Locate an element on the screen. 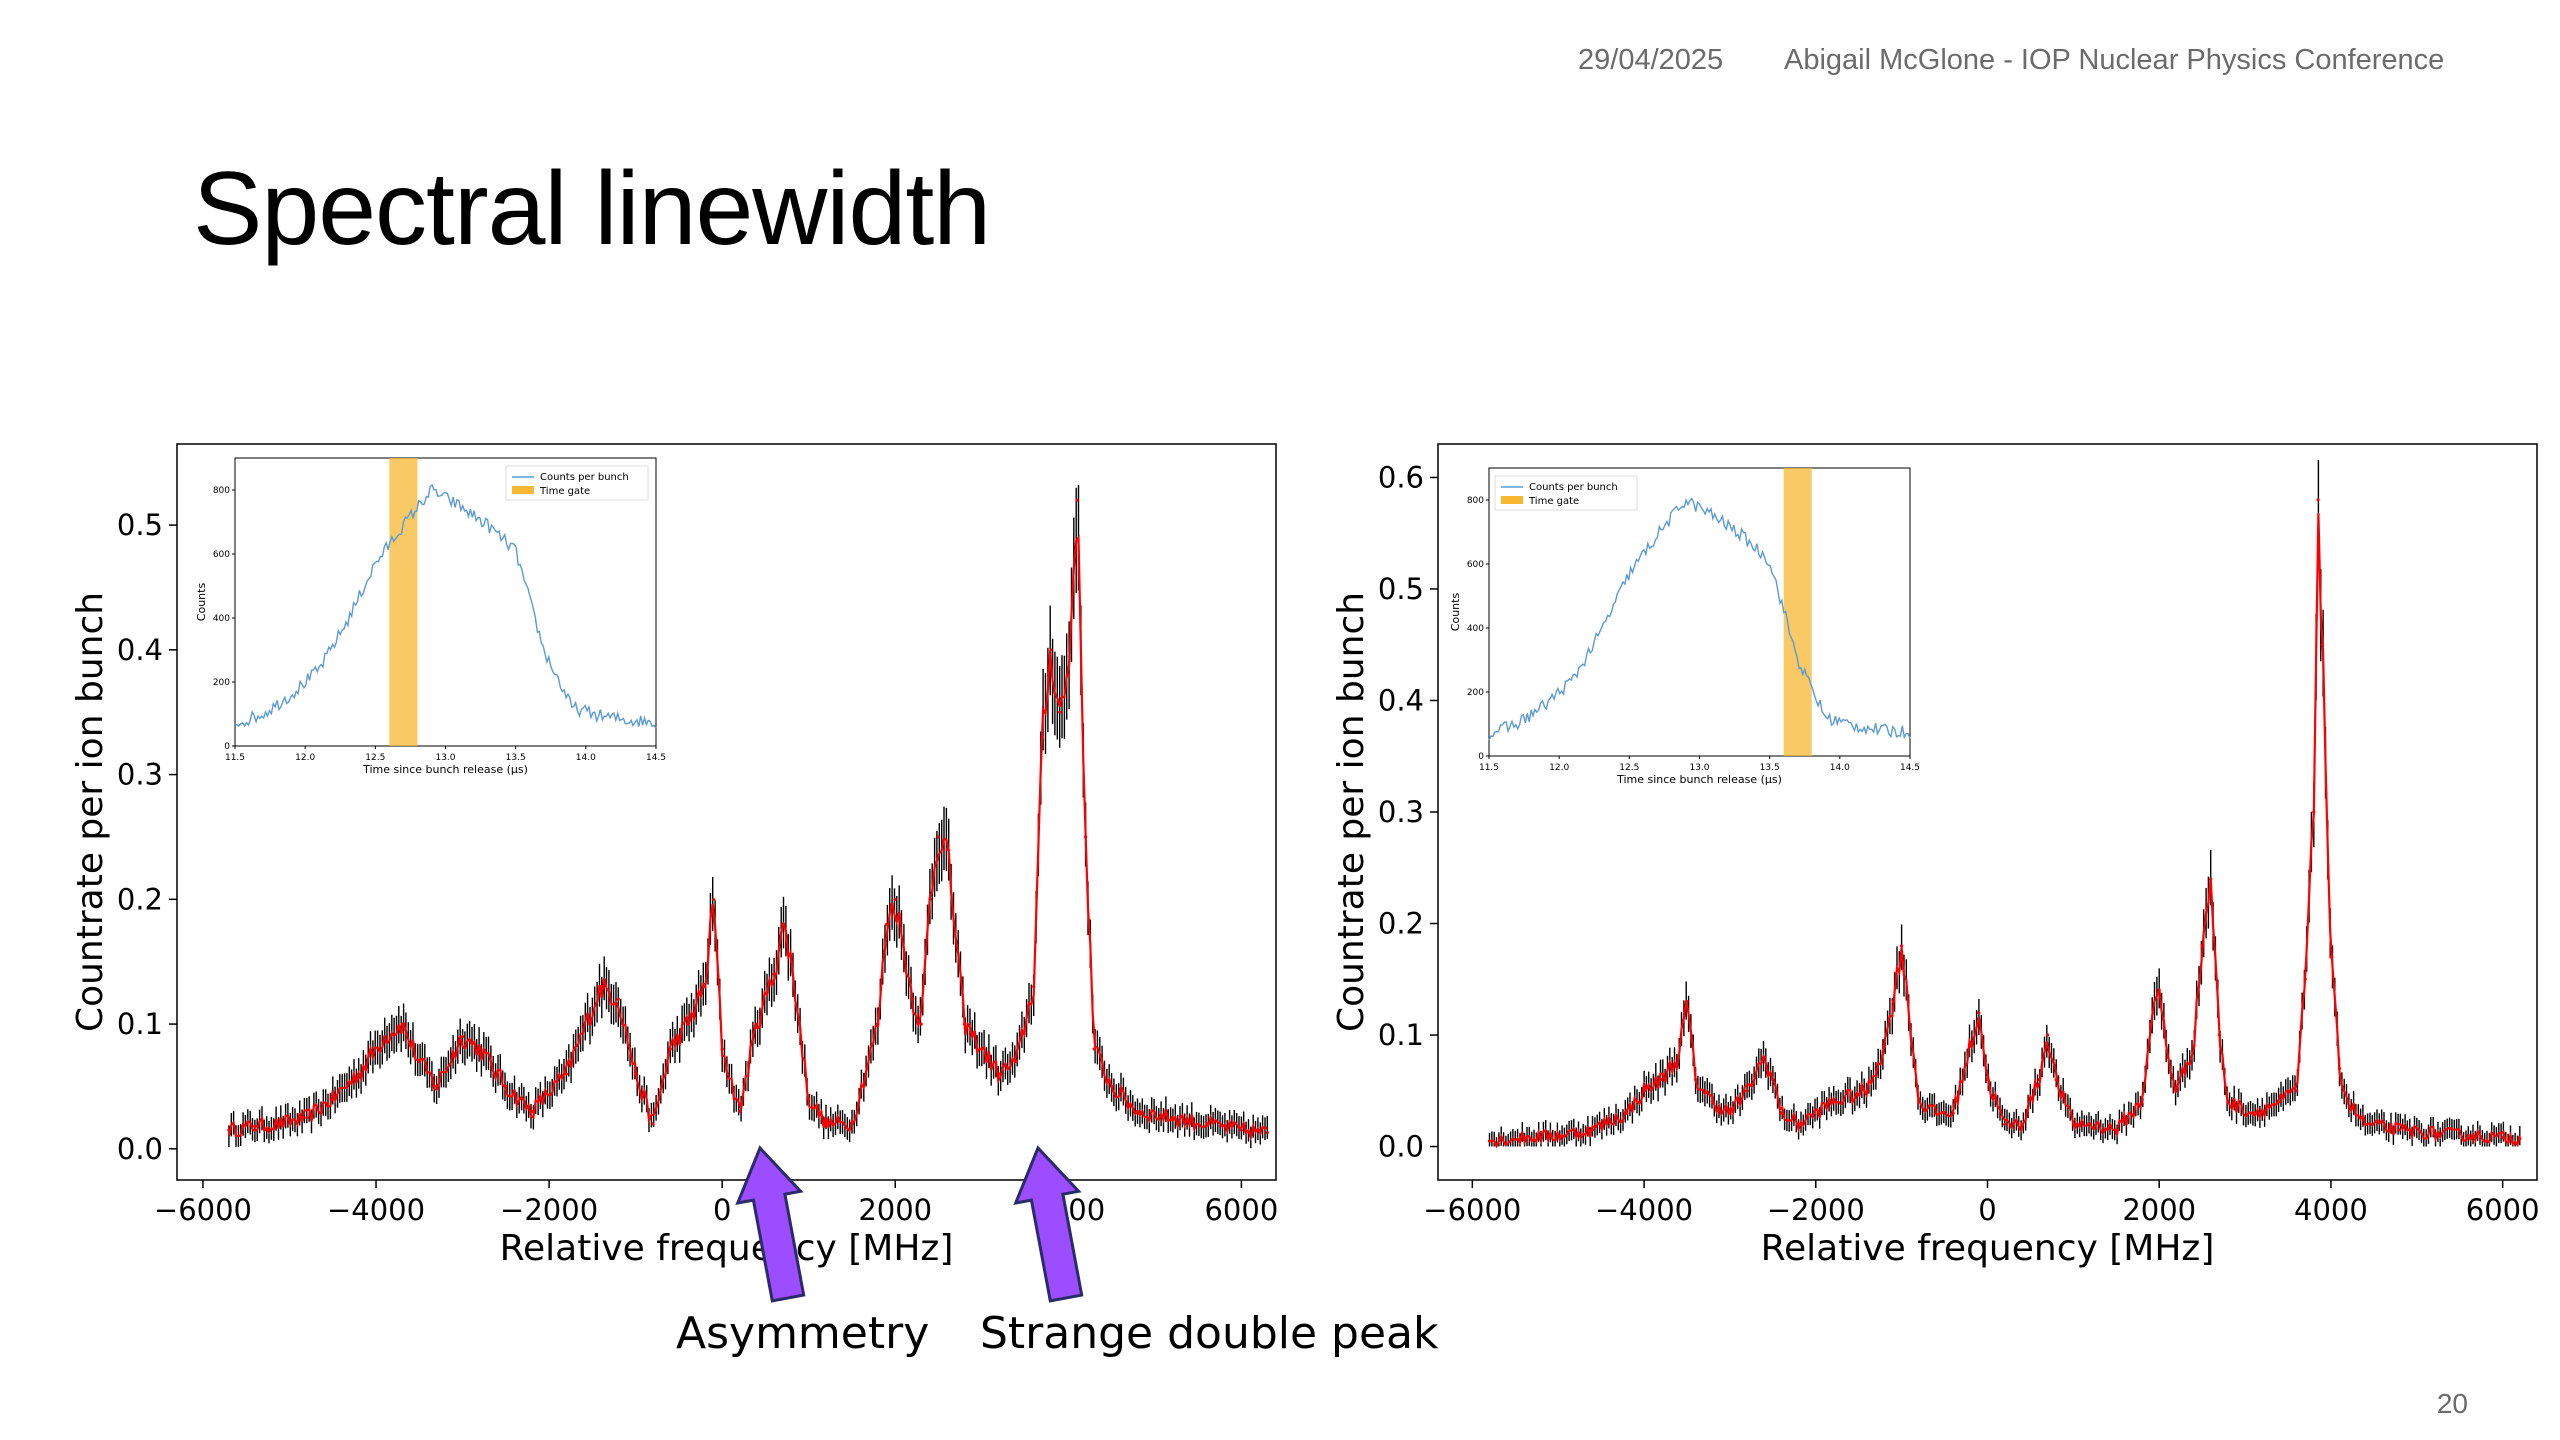  x-tick-label: −6000 is located at coordinates (1472, 1210).